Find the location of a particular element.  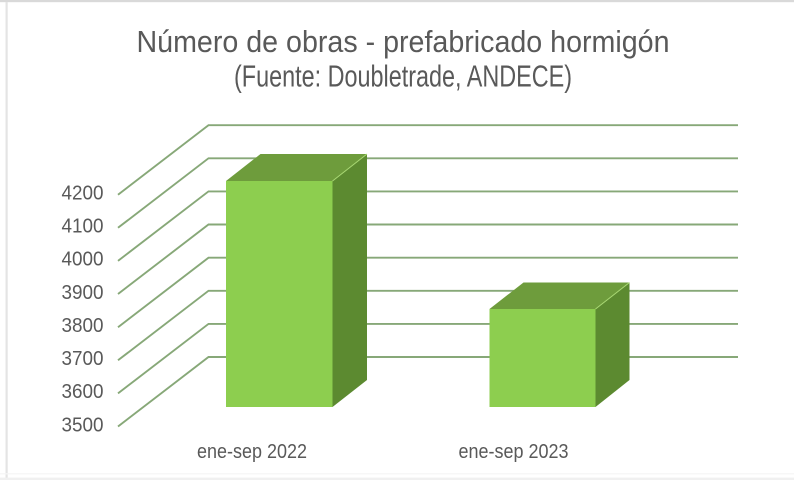

svg-text:Número de obras - prefabricado: Número de obras - prefabricado hormigón is located at coordinates (403, 41).